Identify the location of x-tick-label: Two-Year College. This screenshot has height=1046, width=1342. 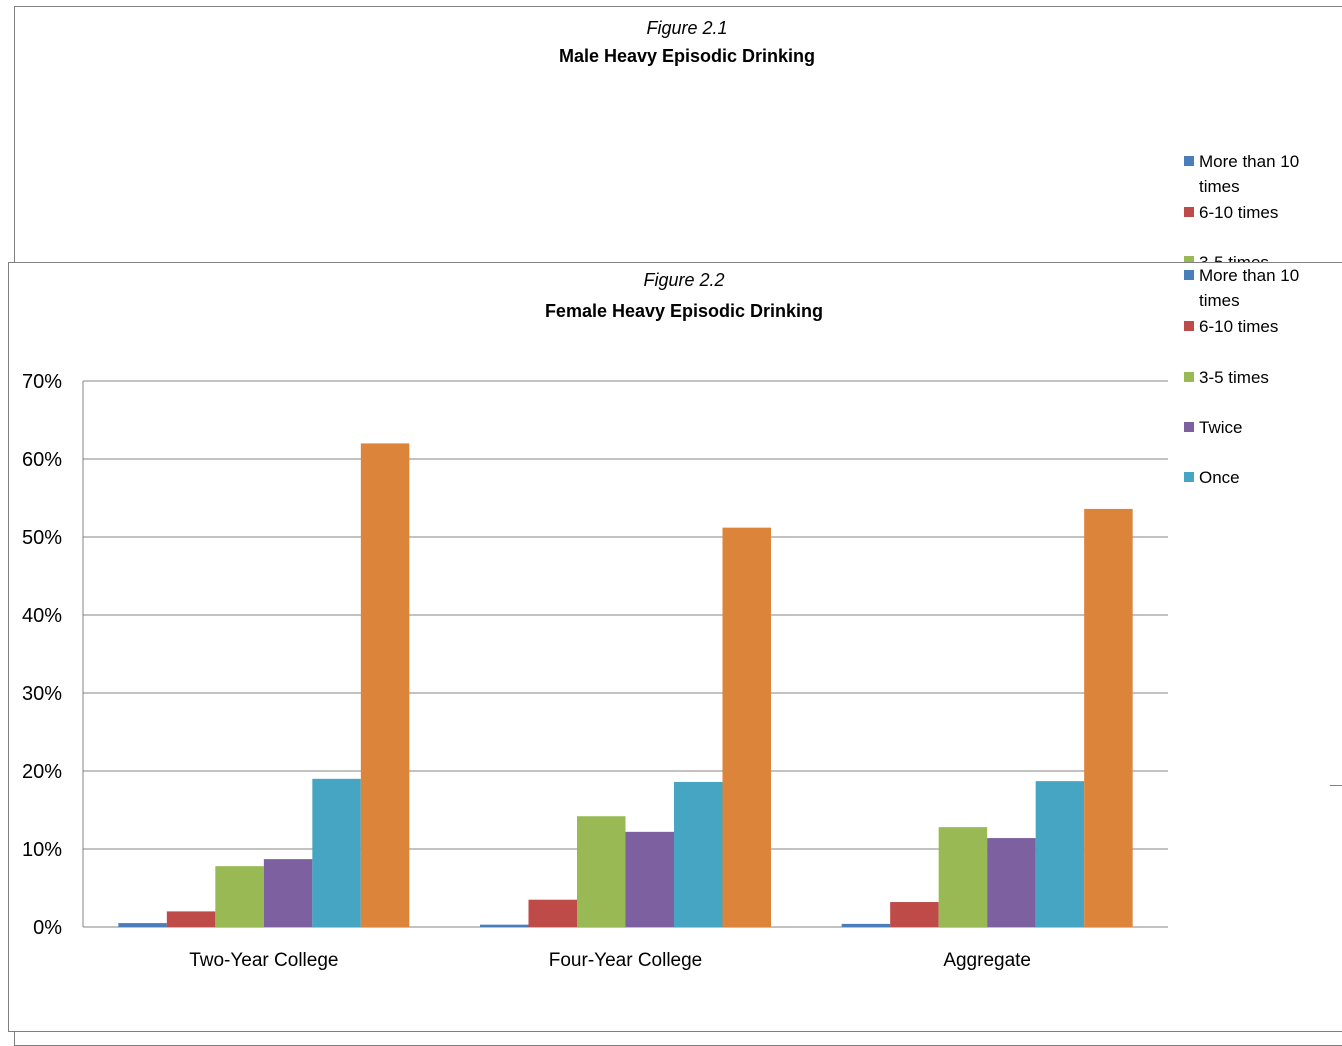
(263, 960).